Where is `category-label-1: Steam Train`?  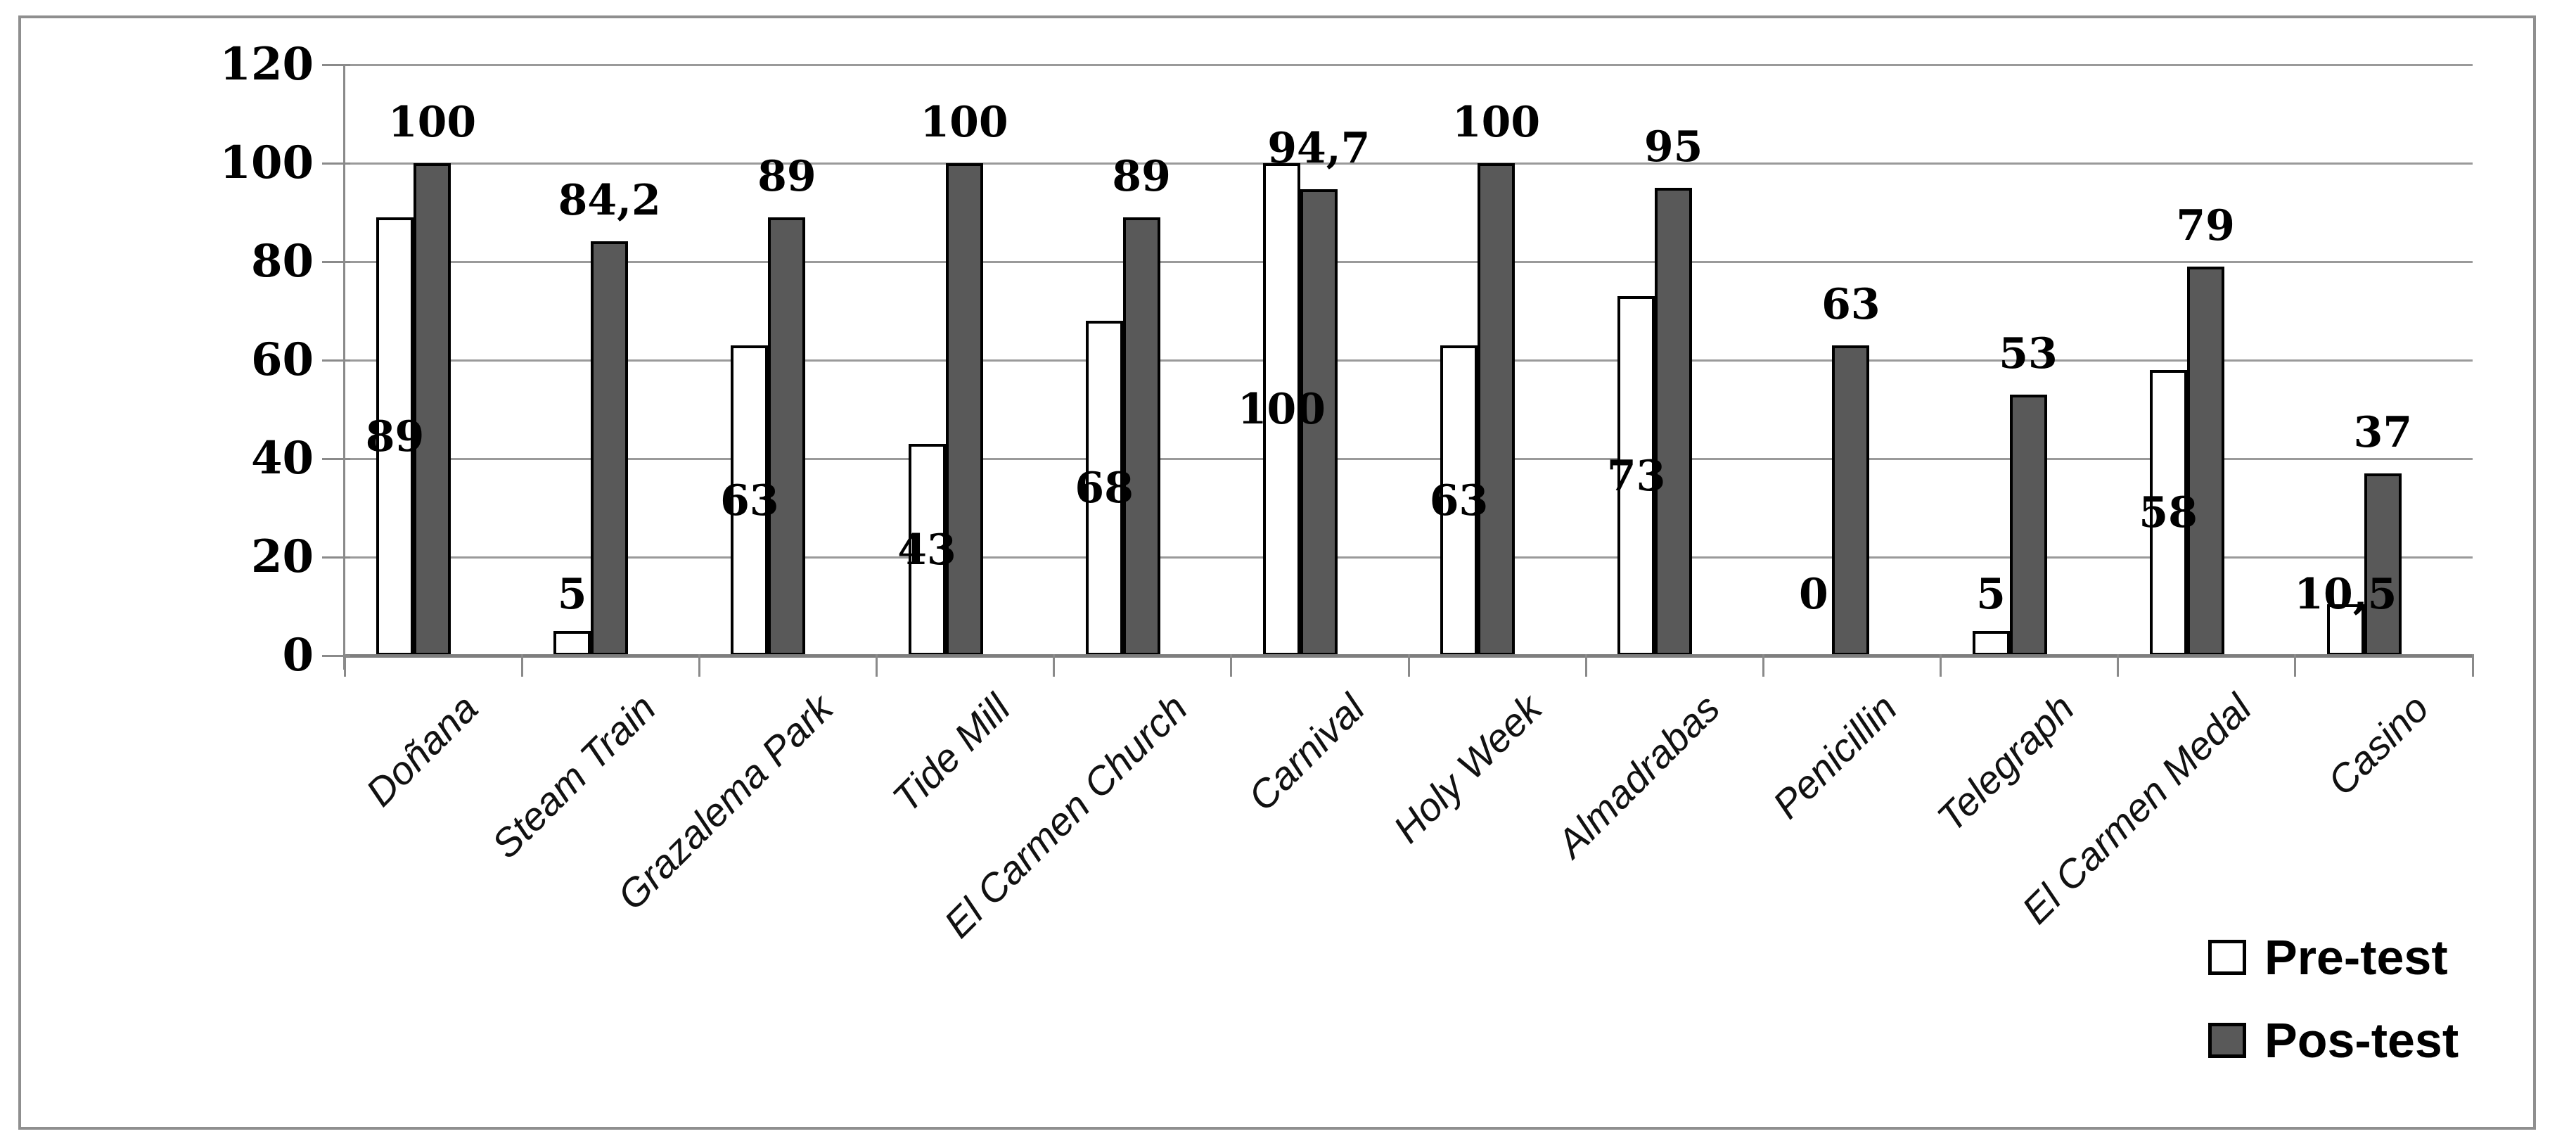 category-label-1: Steam Train is located at coordinates (573, 776).